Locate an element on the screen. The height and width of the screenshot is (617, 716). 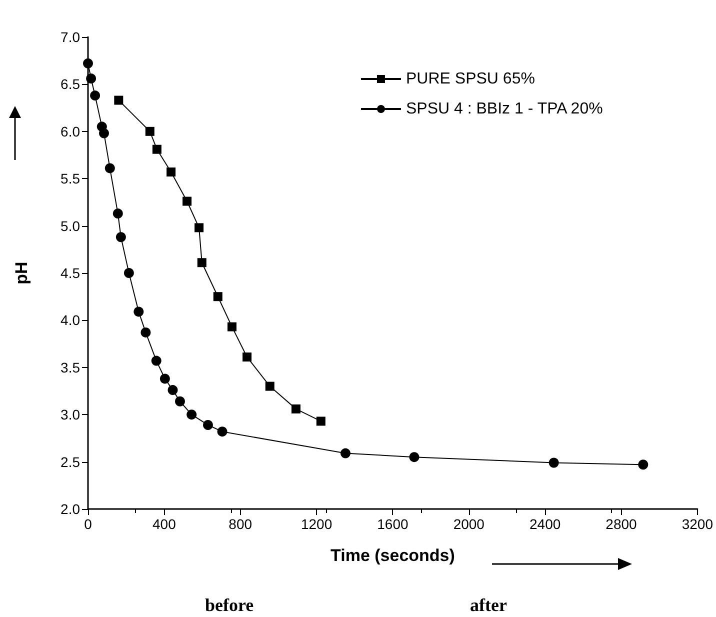
x-tick-label: 400 is located at coordinates (164, 524).